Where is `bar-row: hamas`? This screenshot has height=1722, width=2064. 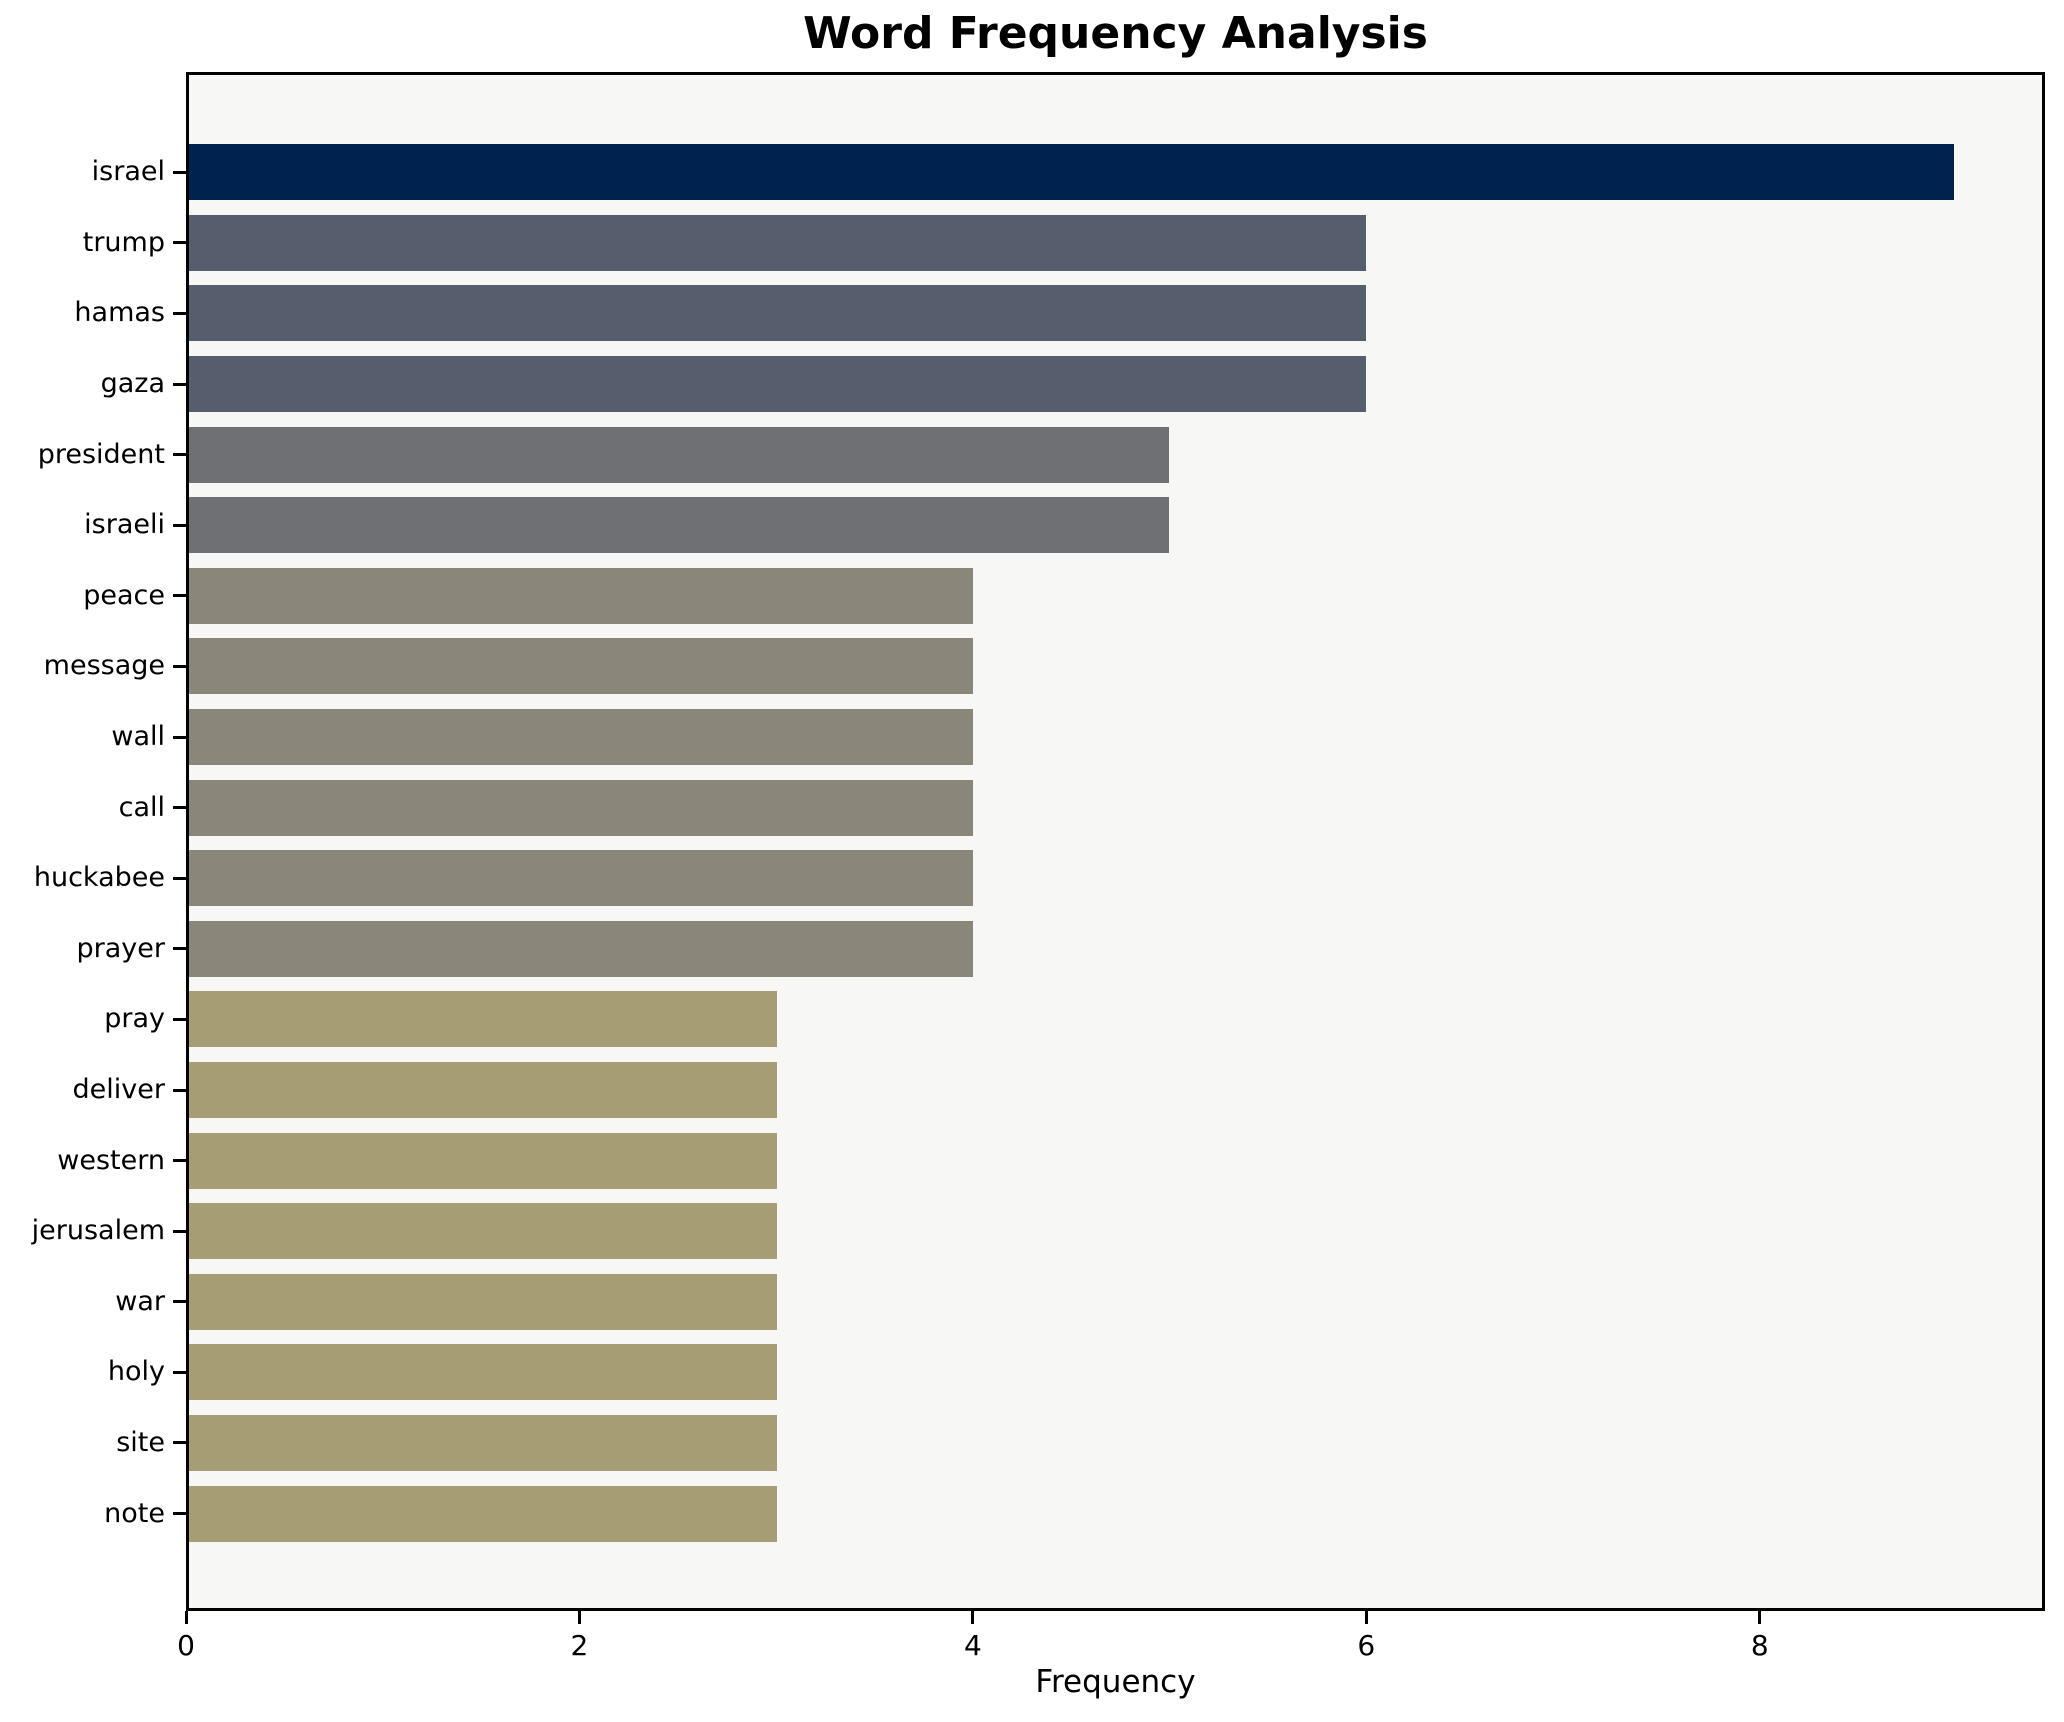
bar-row: hamas is located at coordinates (1058, 313).